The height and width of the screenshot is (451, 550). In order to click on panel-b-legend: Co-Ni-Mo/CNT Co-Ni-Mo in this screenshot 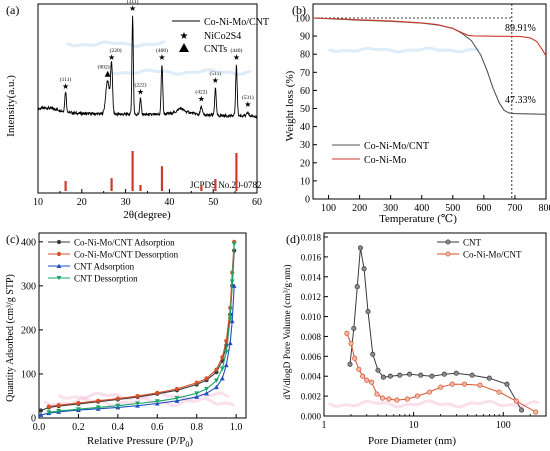, I will do `click(380, 153)`.